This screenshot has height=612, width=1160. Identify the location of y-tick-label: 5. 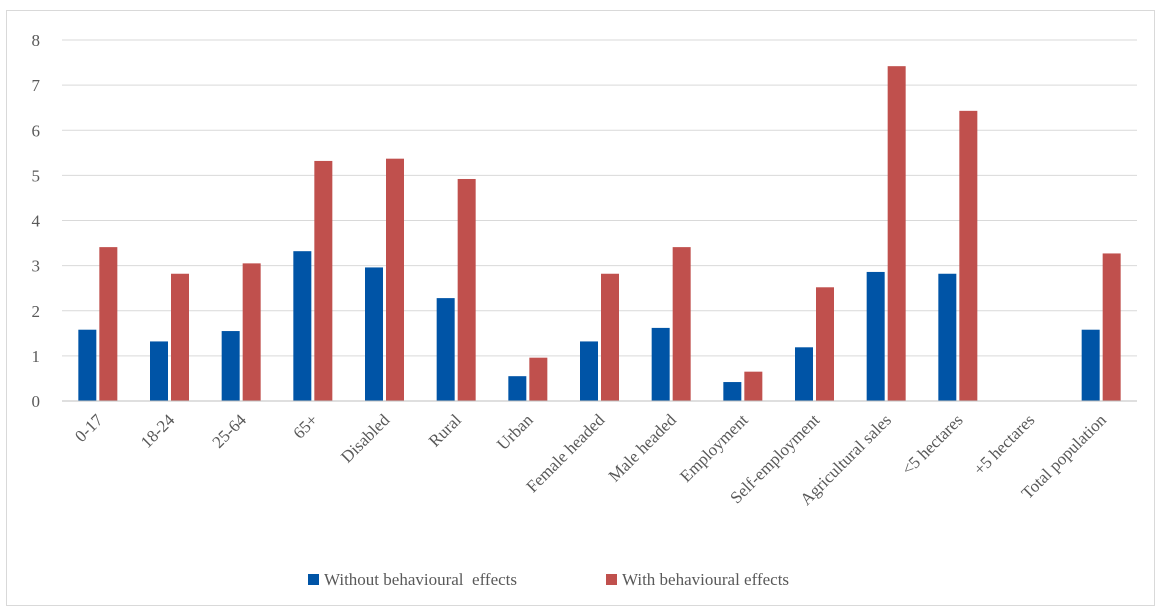
(36, 175).